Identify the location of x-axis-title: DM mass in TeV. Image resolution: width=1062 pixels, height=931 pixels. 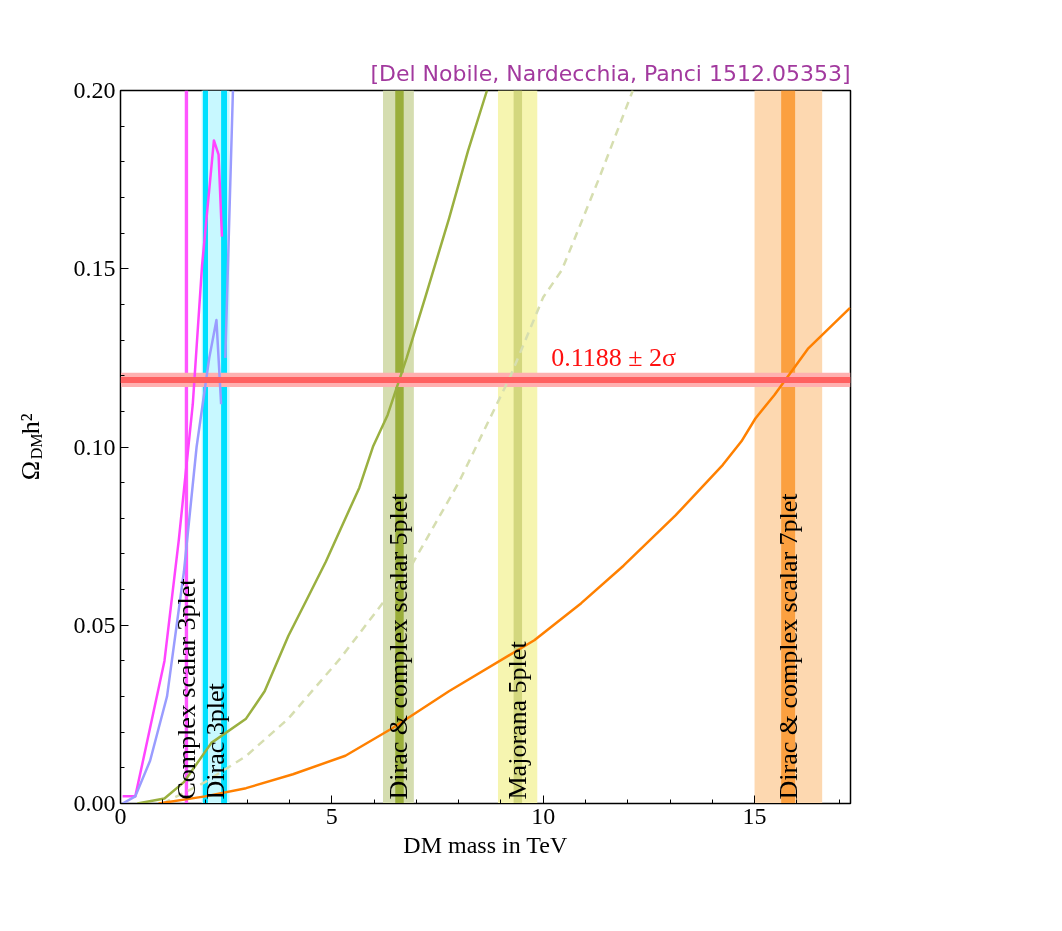
(485, 844).